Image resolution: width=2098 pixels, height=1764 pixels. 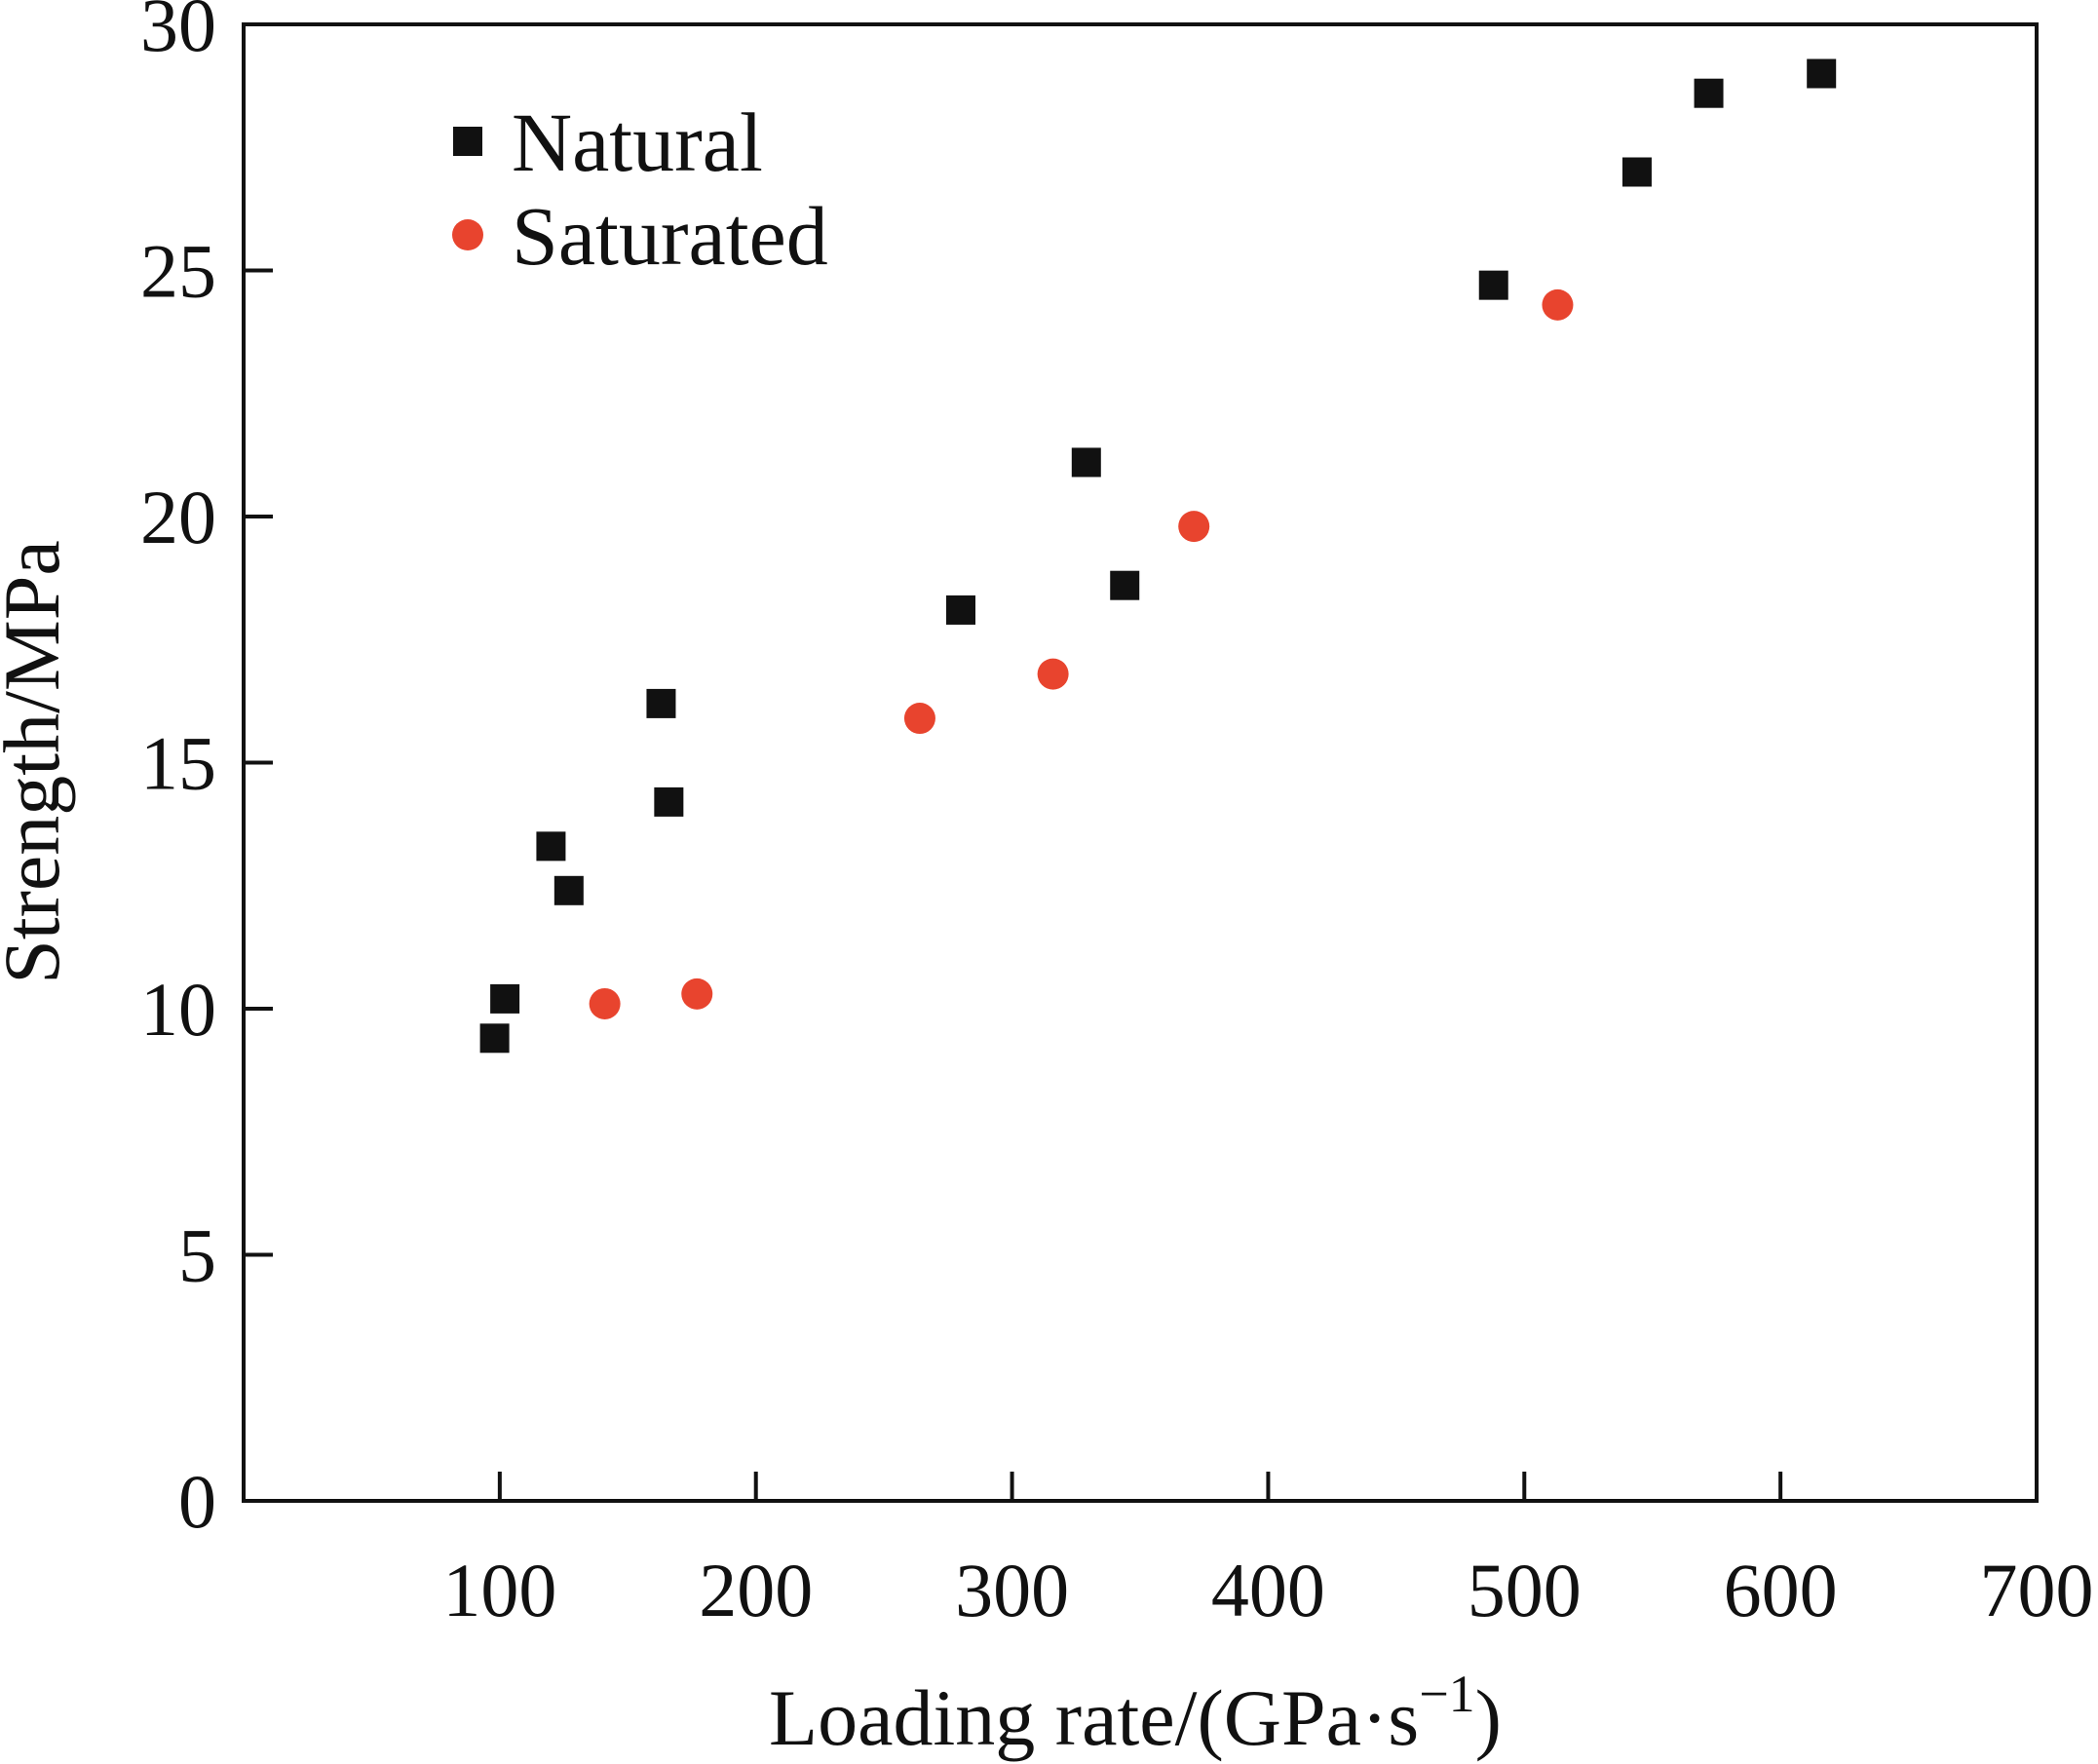 What do you see at coordinates (1012, 1590) in the screenshot?
I see `x-tick-label: 300` at bounding box center [1012, 1590].